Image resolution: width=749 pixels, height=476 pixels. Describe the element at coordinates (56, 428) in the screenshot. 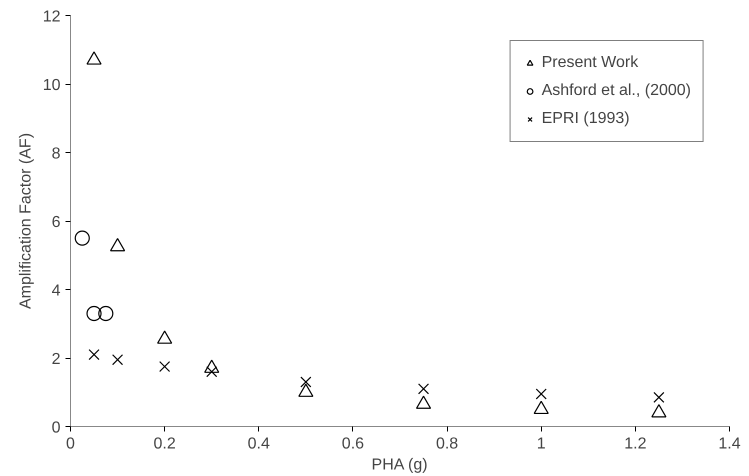

I see `y-tick-label: 0` at that location.